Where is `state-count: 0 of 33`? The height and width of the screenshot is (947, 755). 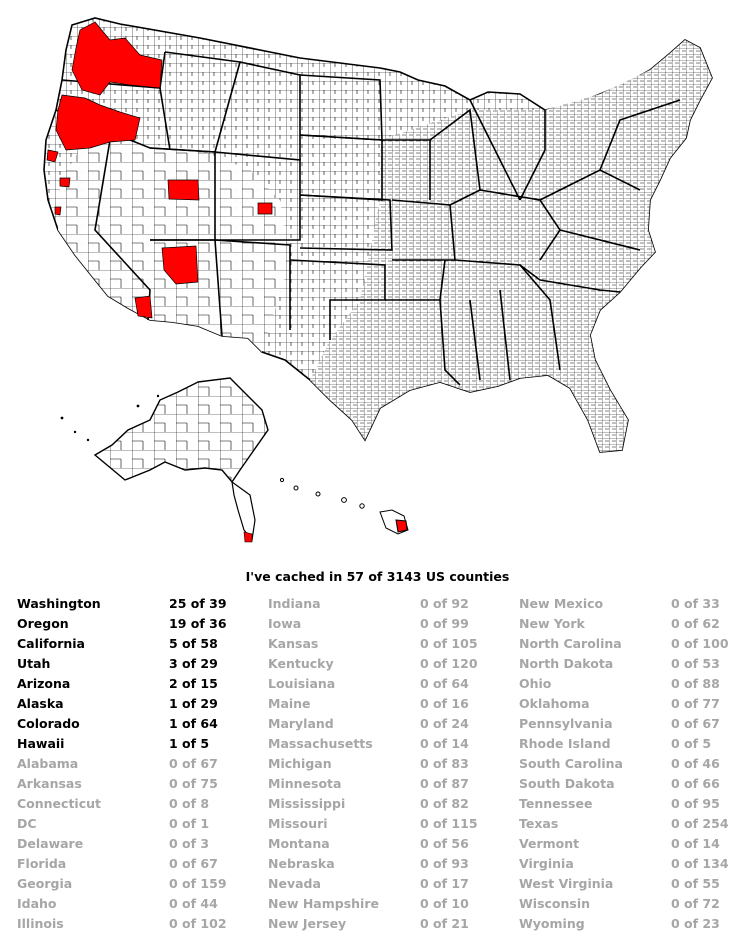 state-count: 0 of 33 is located at coordinates (695, 603).